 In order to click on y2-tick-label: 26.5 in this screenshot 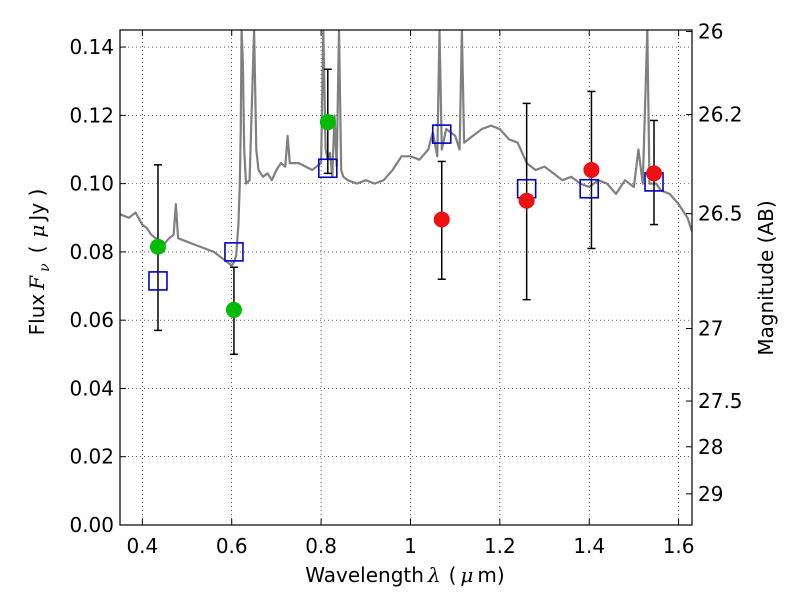, I will do `click(720, 214)`.